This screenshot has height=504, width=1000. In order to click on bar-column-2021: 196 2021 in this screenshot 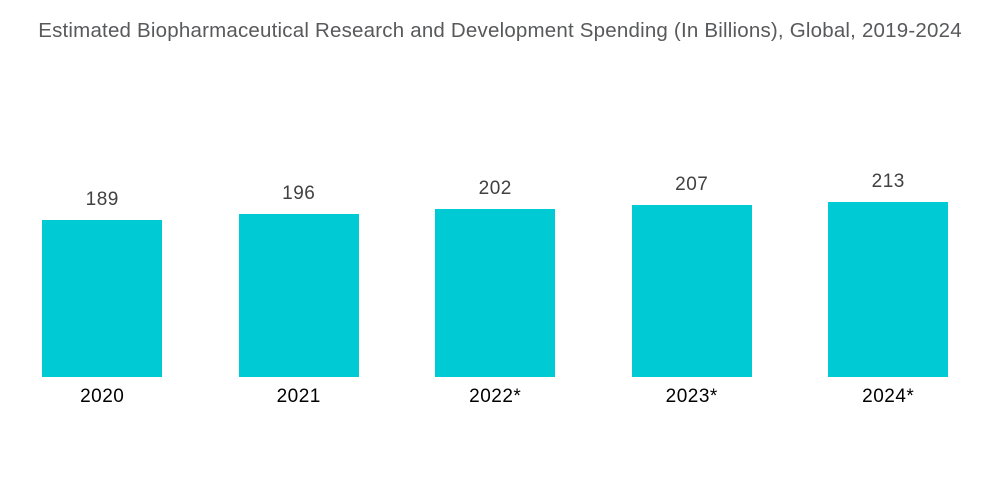, I will do `click(299, 289)`.